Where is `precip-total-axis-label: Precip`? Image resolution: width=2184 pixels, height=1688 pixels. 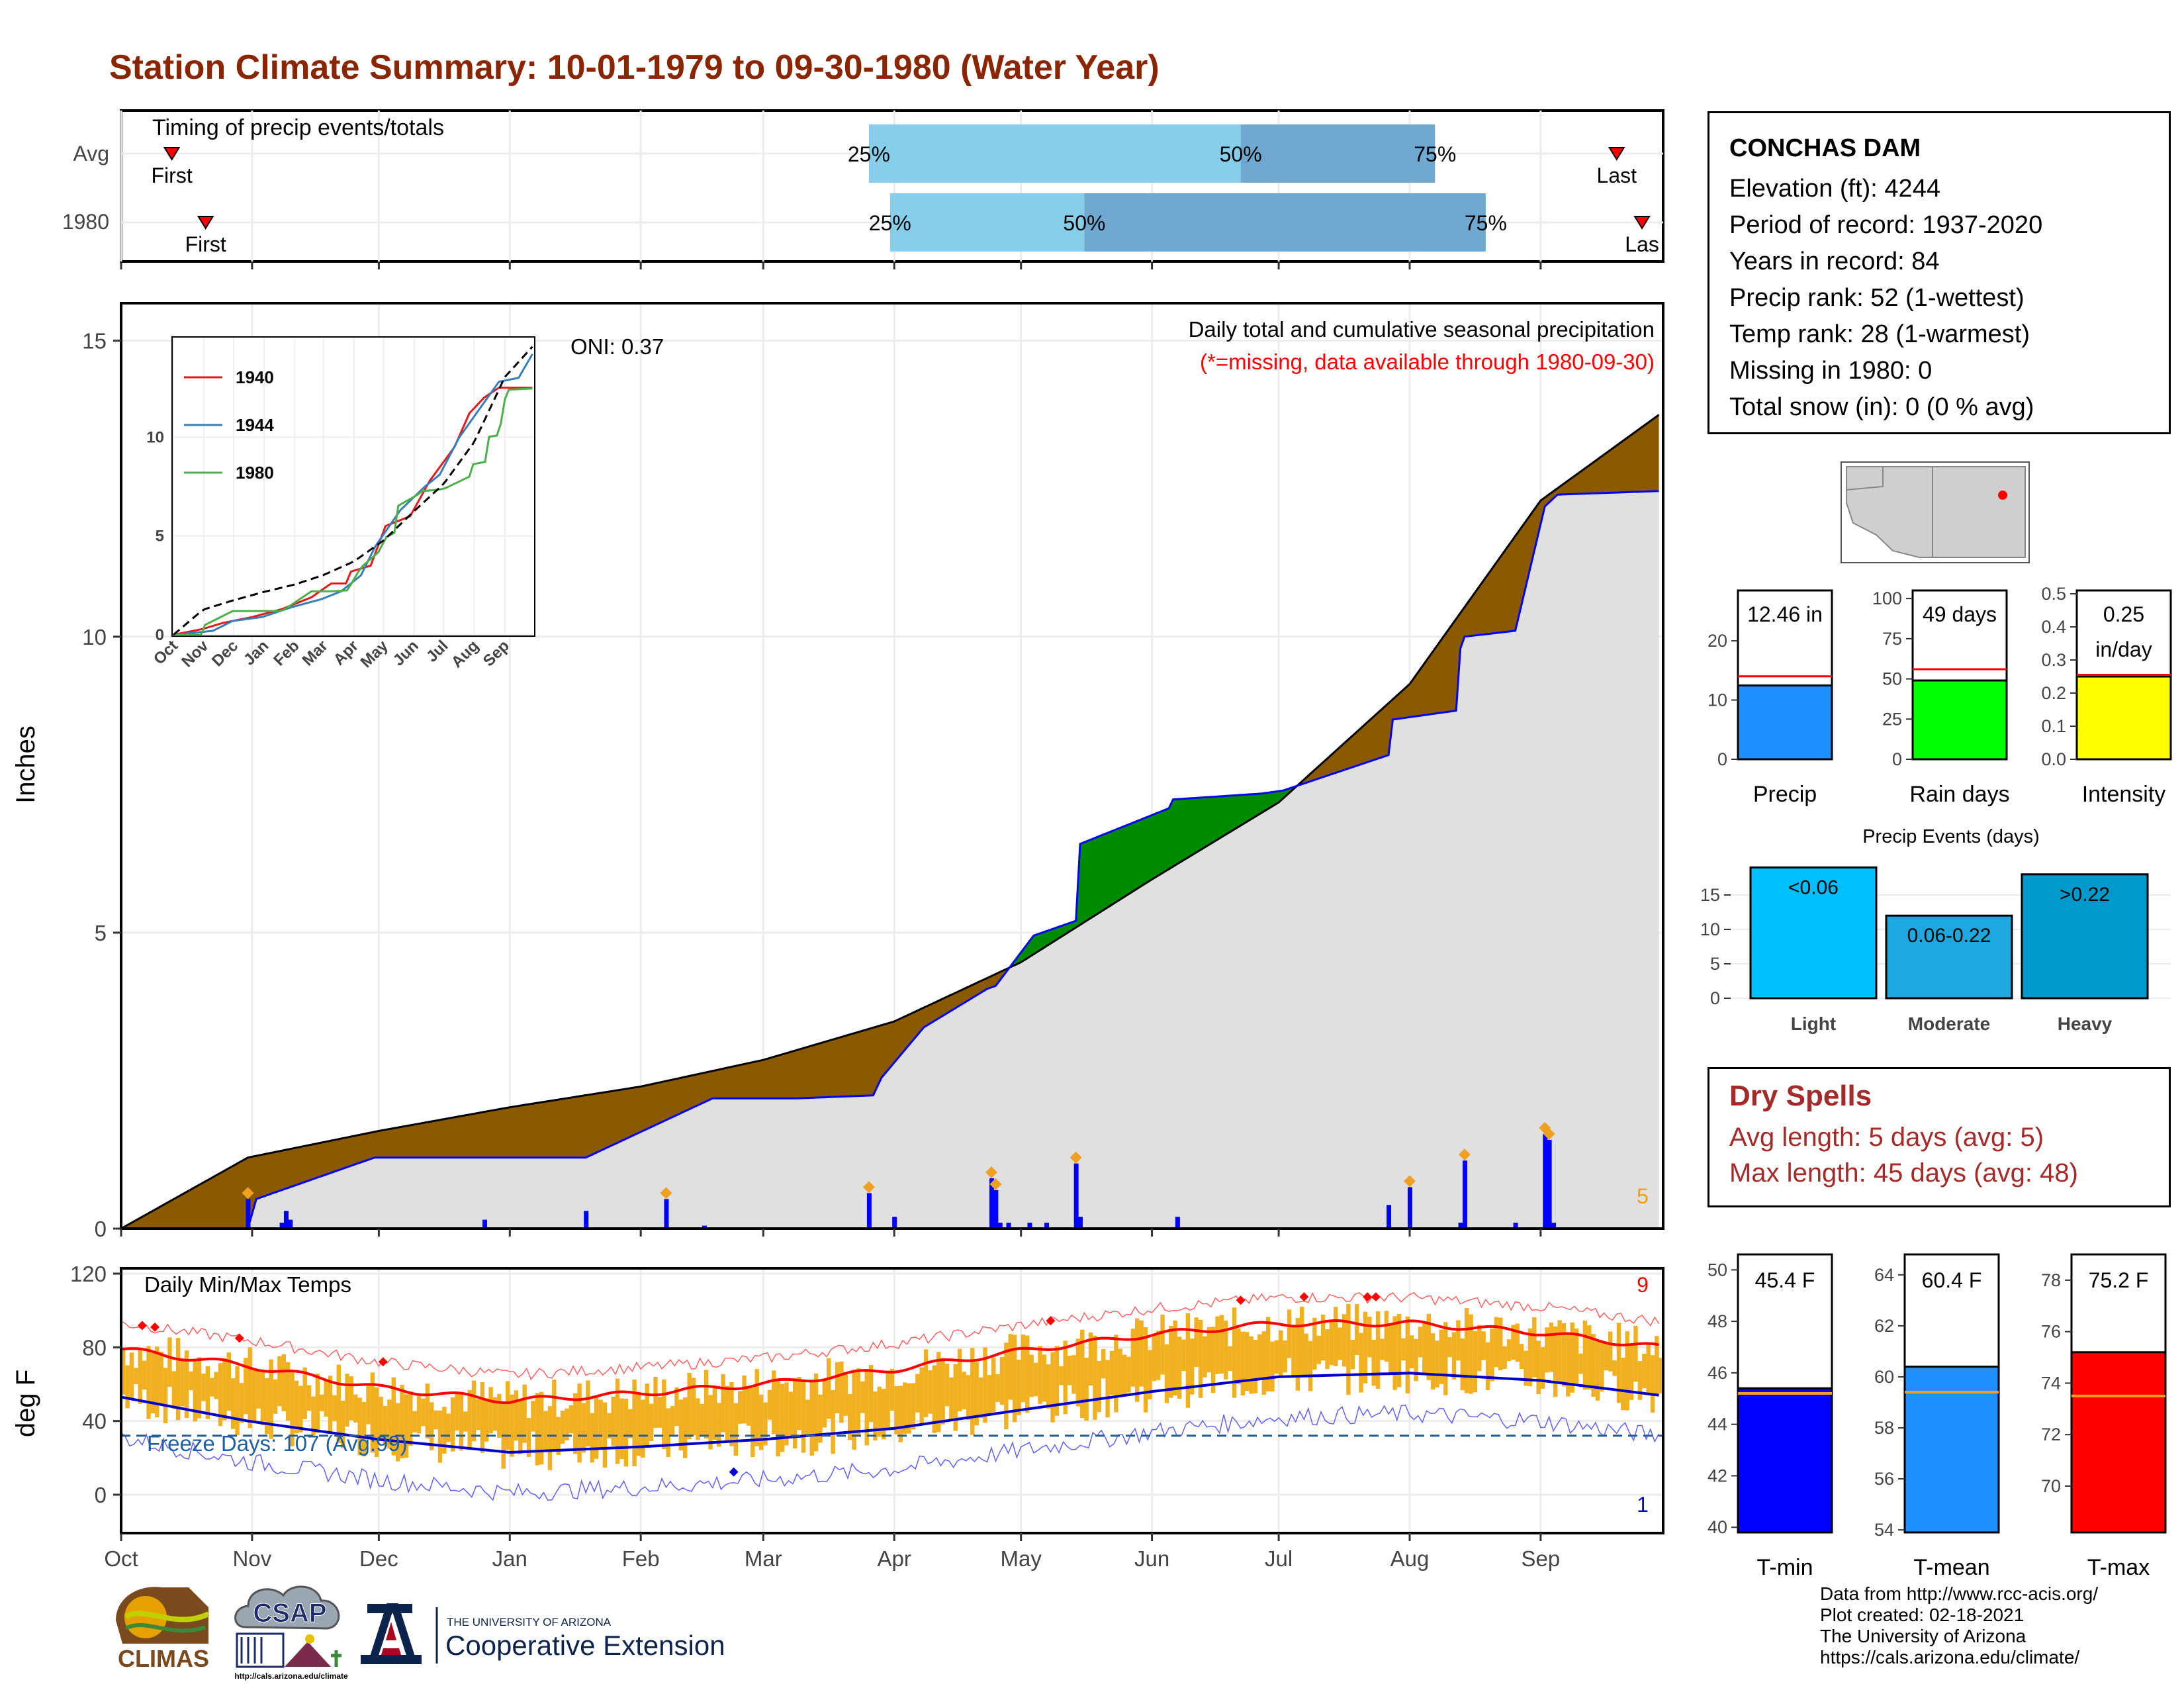
precip-total-axis-label: Precip is located at coordinates (1785, 794).